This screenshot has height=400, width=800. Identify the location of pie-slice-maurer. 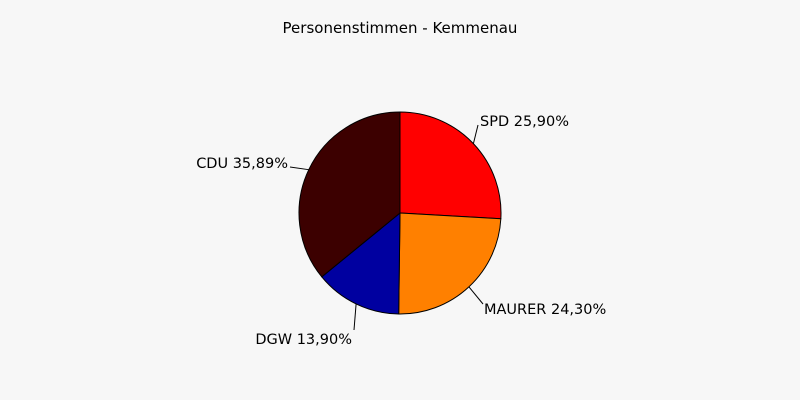
(450, 263).